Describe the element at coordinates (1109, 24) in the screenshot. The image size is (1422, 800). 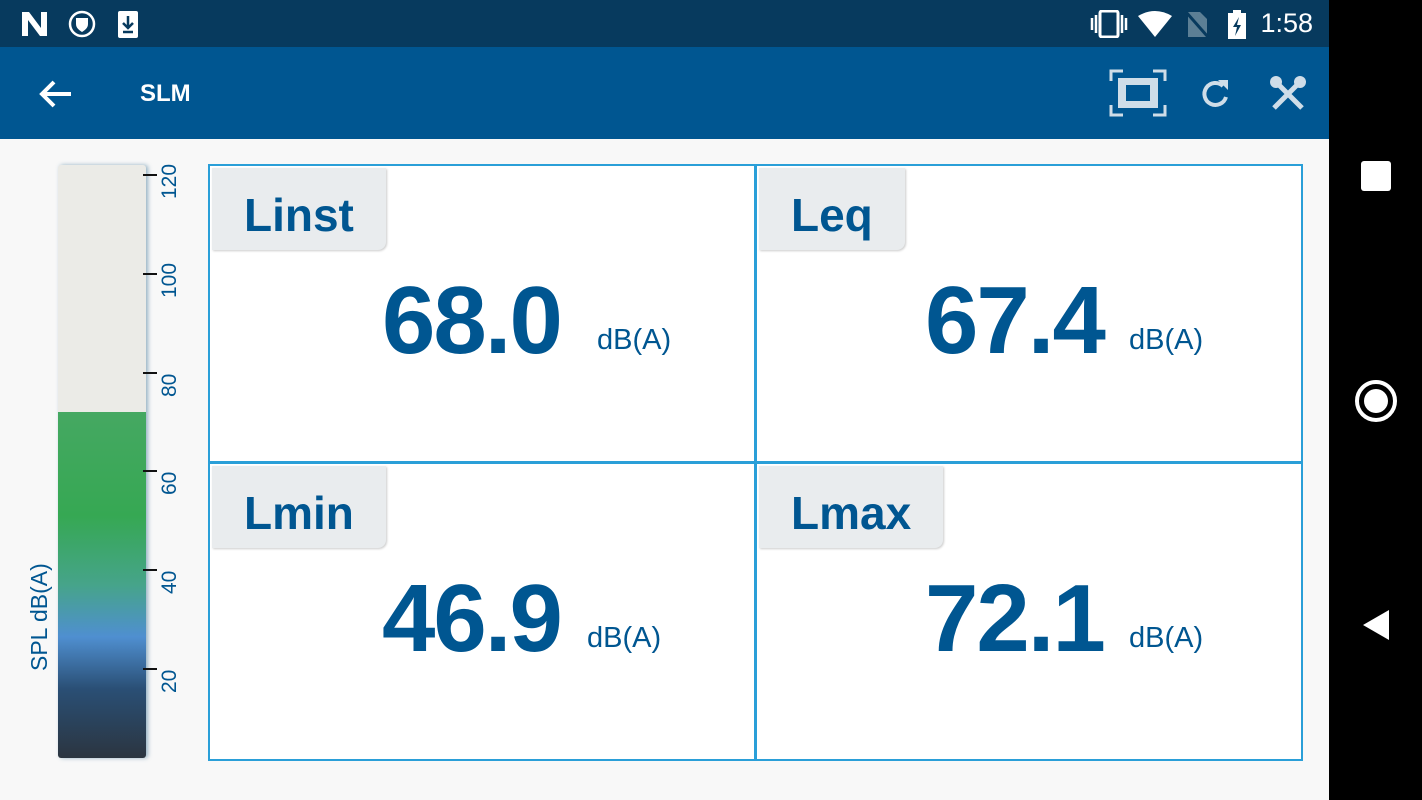
I see `vibrate-icon` at that location.